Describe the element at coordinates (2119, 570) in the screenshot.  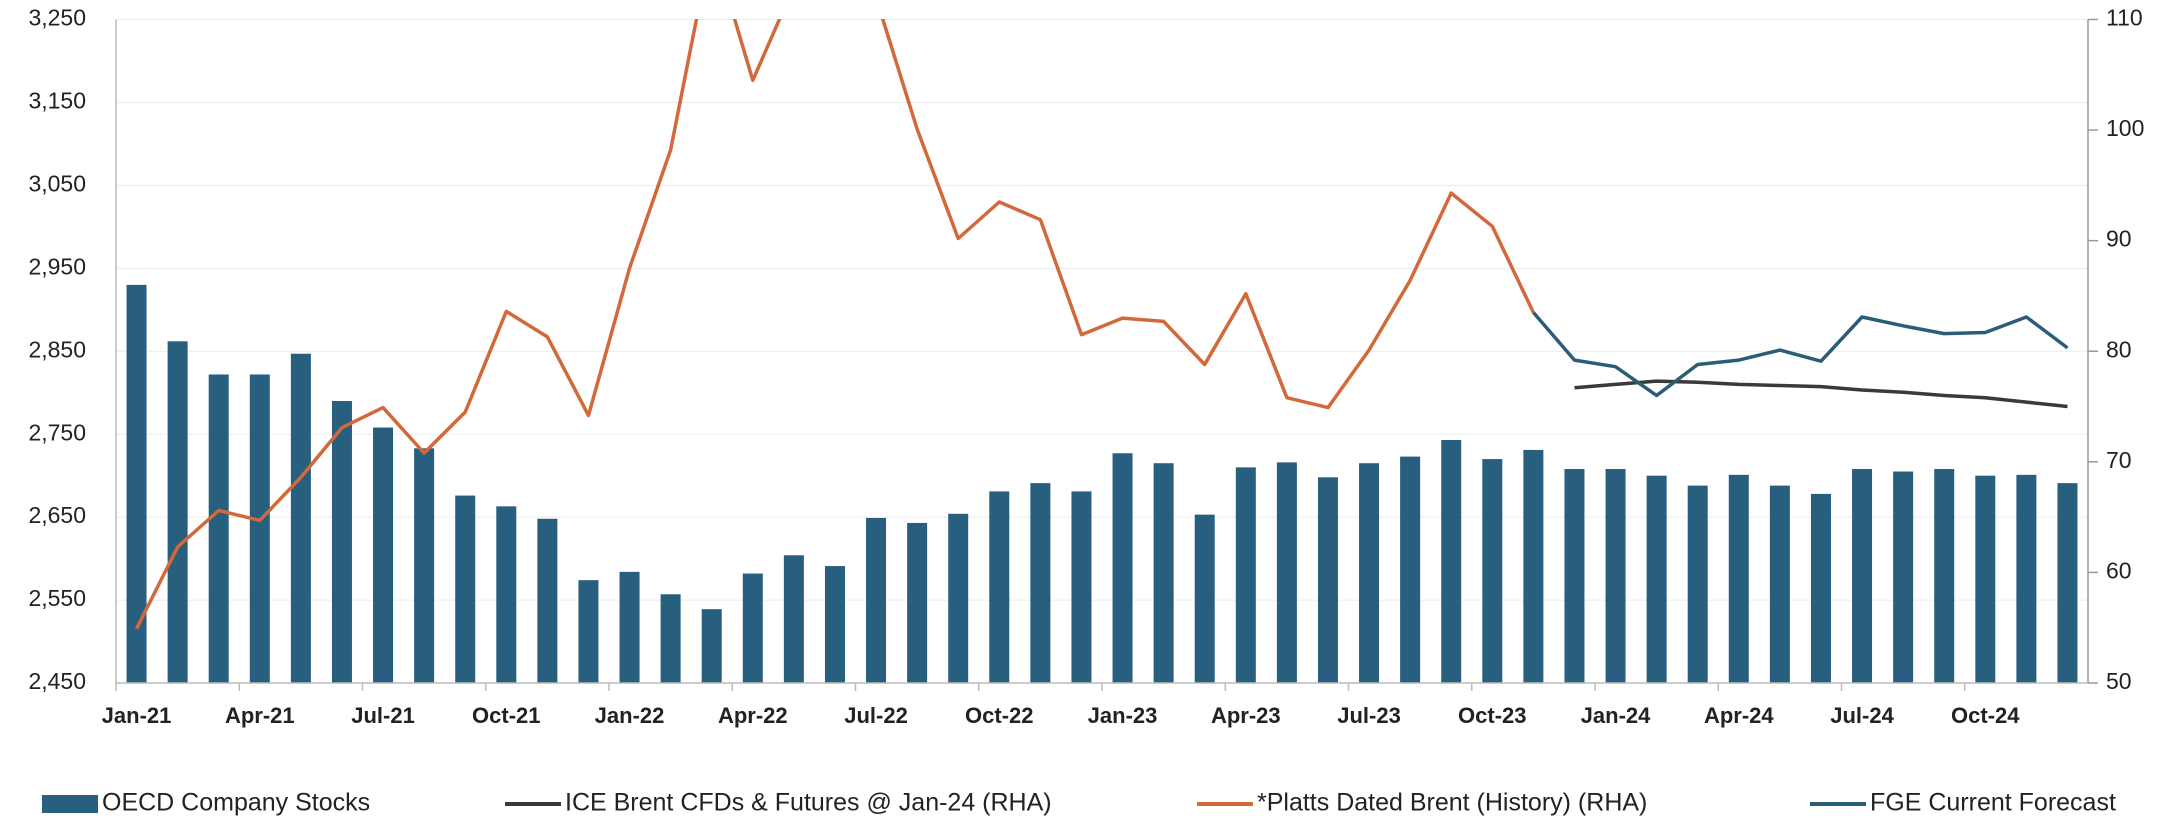
I see `y2-tick-label: 60` at that location.